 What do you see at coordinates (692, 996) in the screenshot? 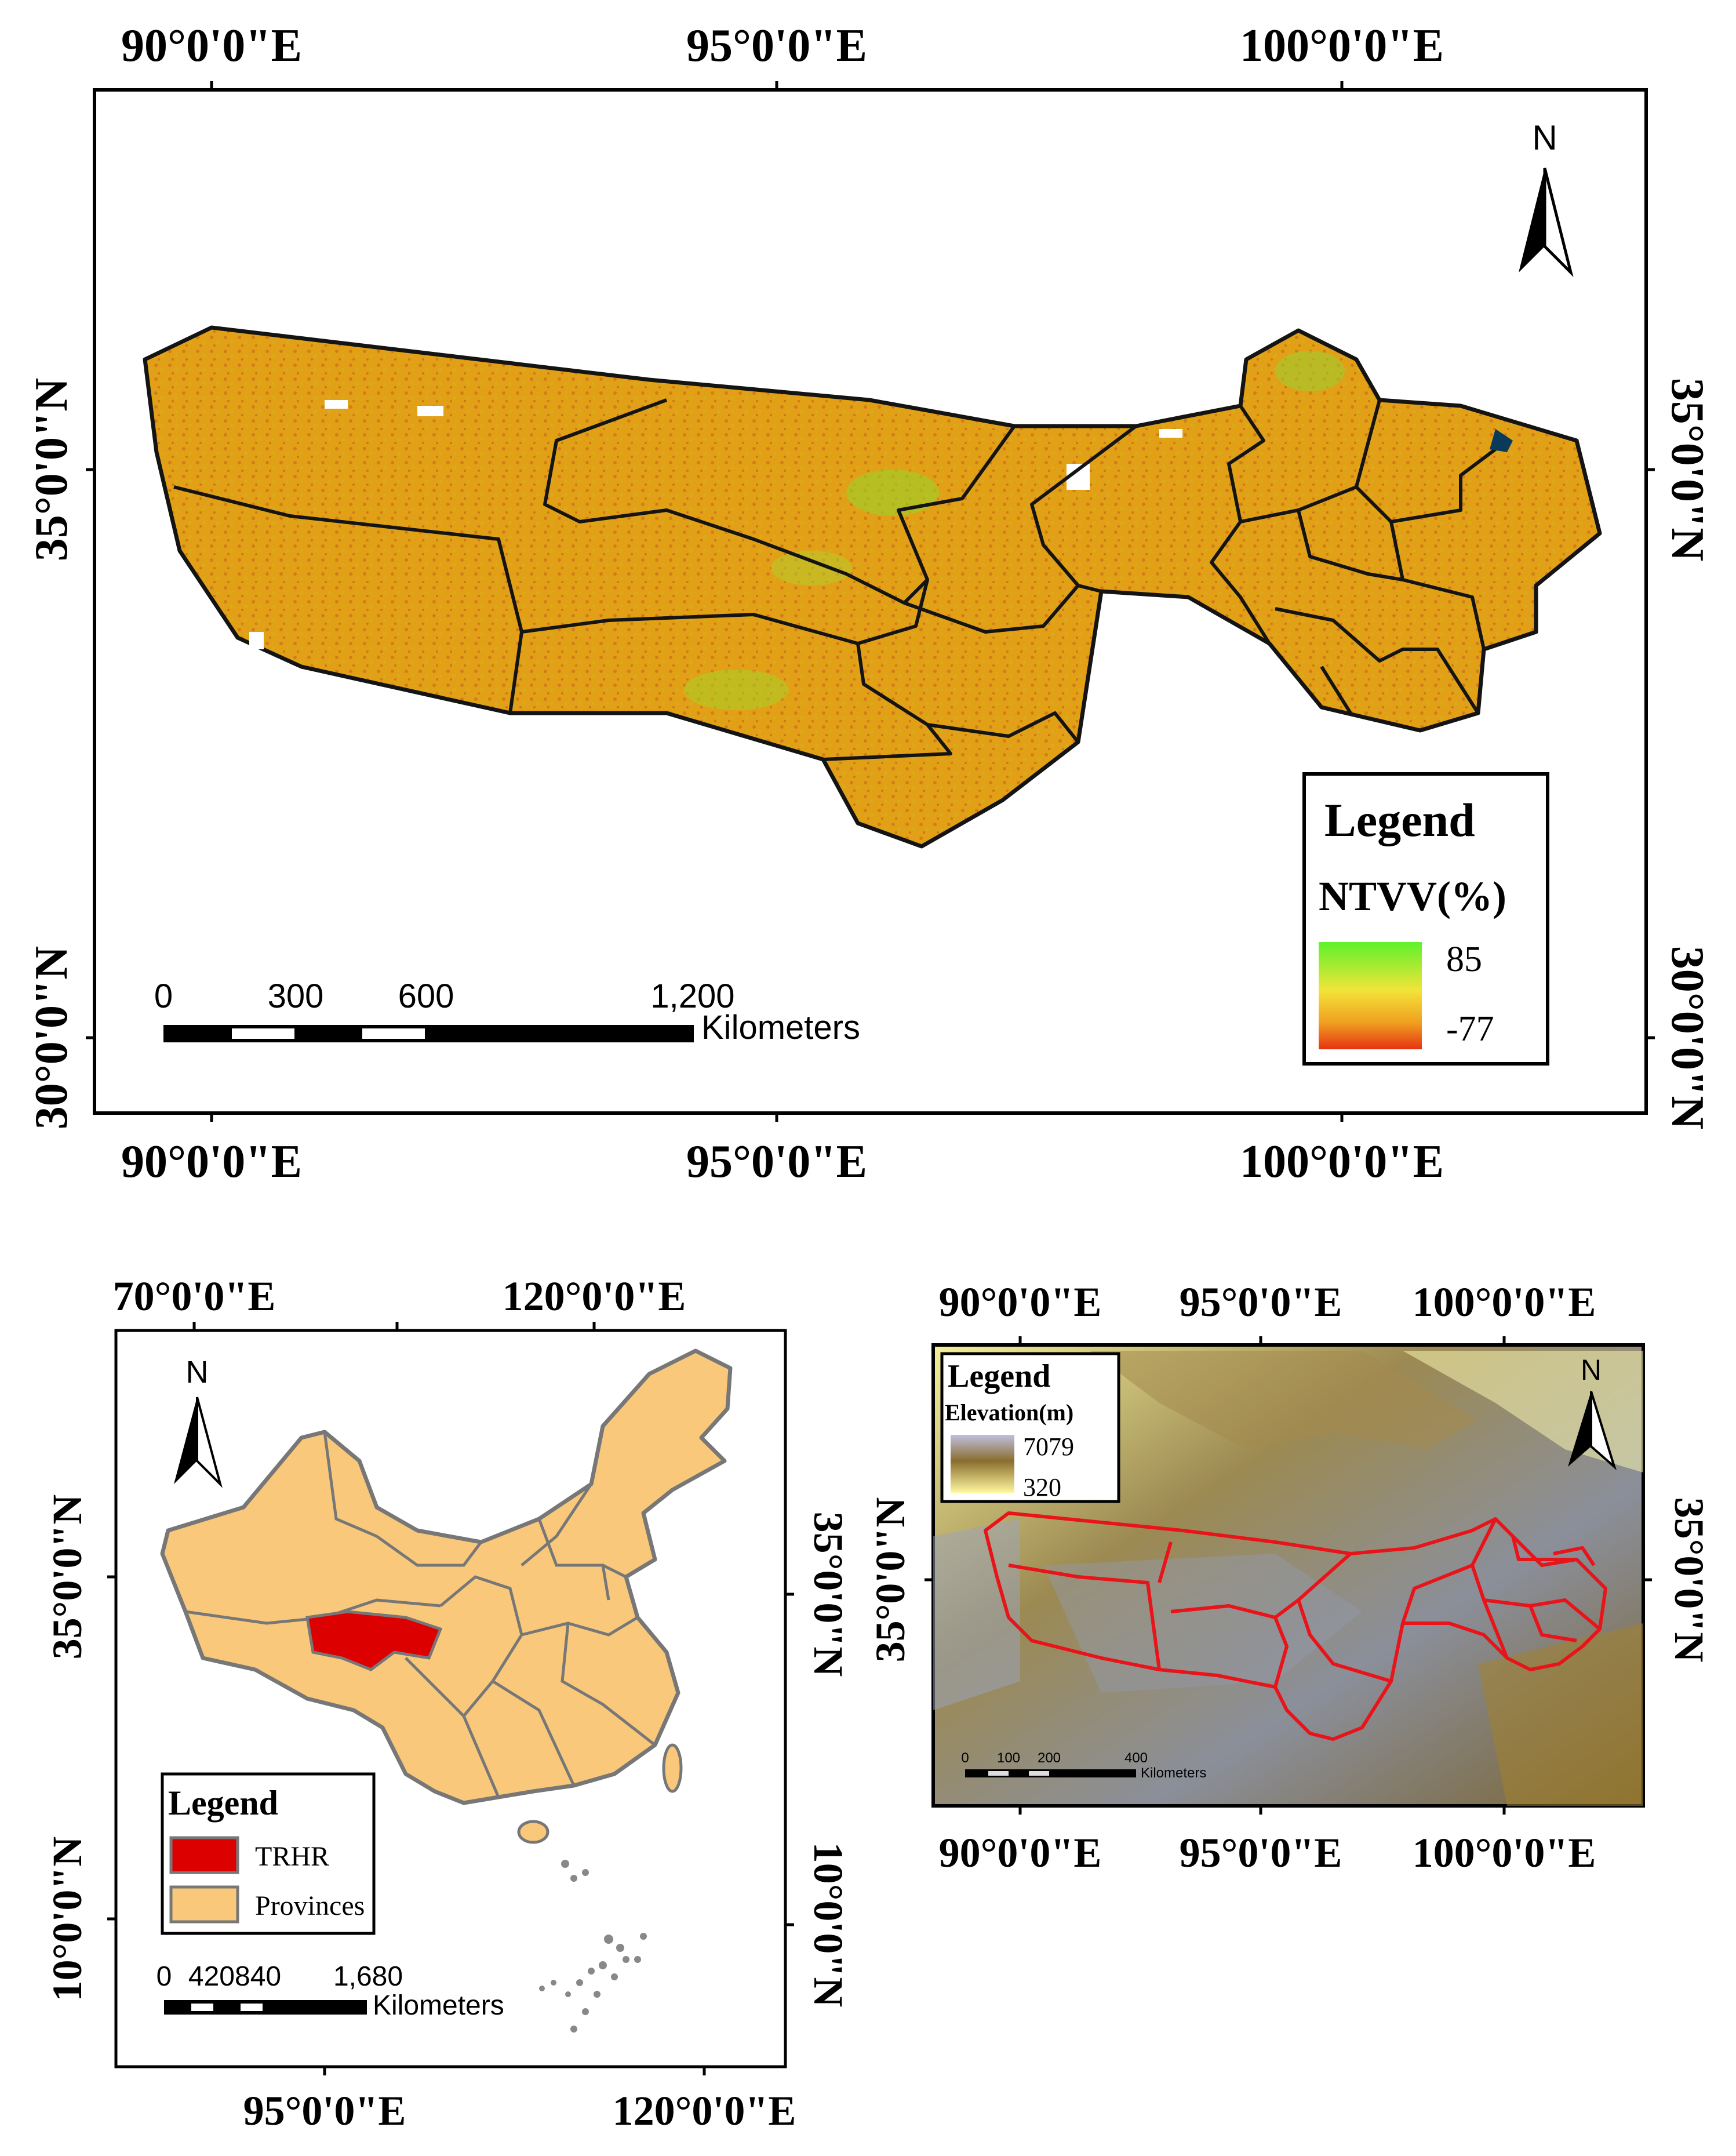
I see `scalebar-tick: 1,200` at bounding box center [692, 996].